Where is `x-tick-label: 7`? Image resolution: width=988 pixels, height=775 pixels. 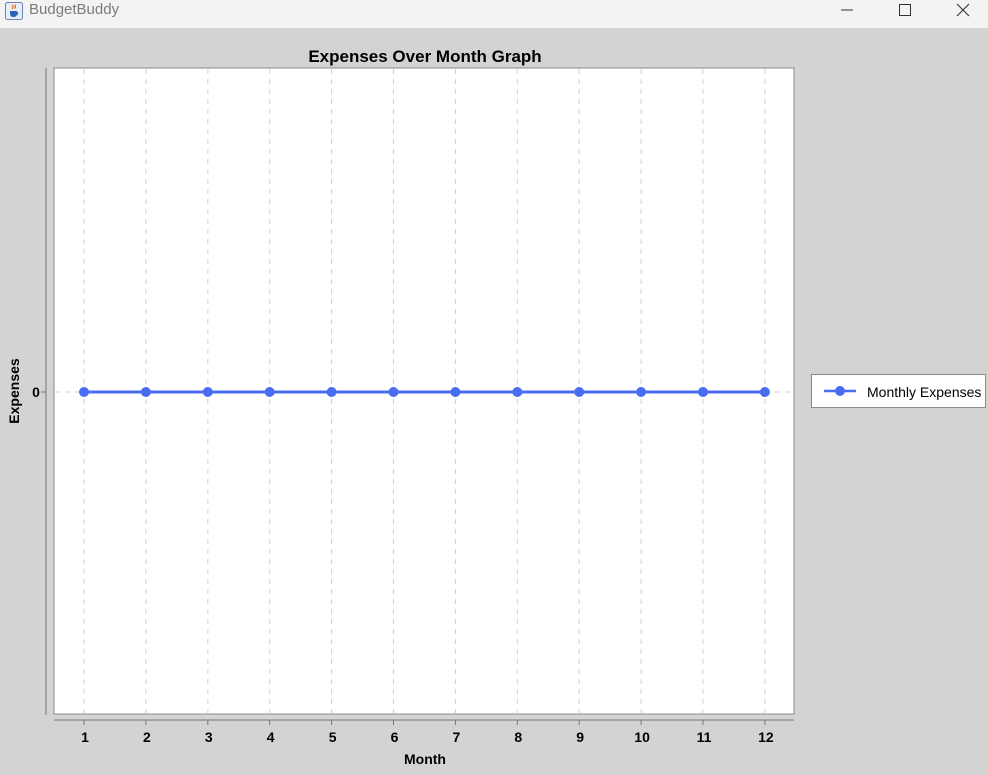 x-tick-label: 7 is located at coordinates (457, 737).